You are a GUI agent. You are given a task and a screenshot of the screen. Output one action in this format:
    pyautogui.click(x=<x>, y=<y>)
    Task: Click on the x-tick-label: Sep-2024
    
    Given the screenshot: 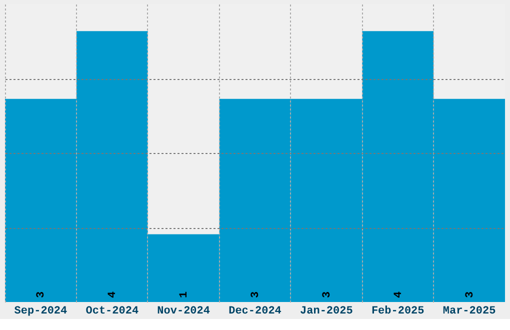 What is the action you would take?
    pyautogui.click(x=41, y=312)
    